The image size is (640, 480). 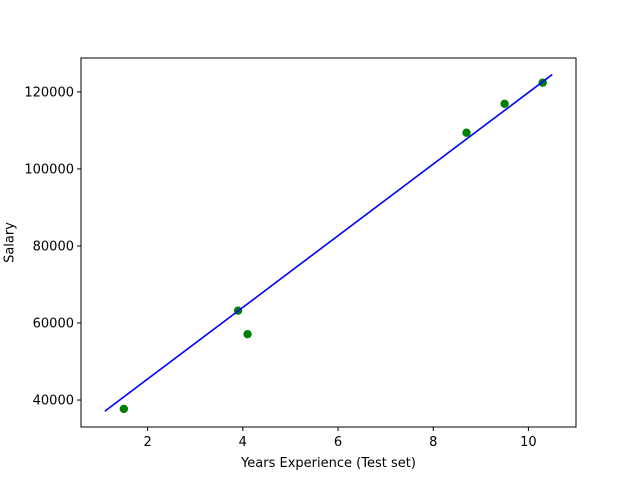 What do you see at coordinates (243, 442) in the screenshot?
I see `x-tick-label: 4` at bounding box center [243, 442].